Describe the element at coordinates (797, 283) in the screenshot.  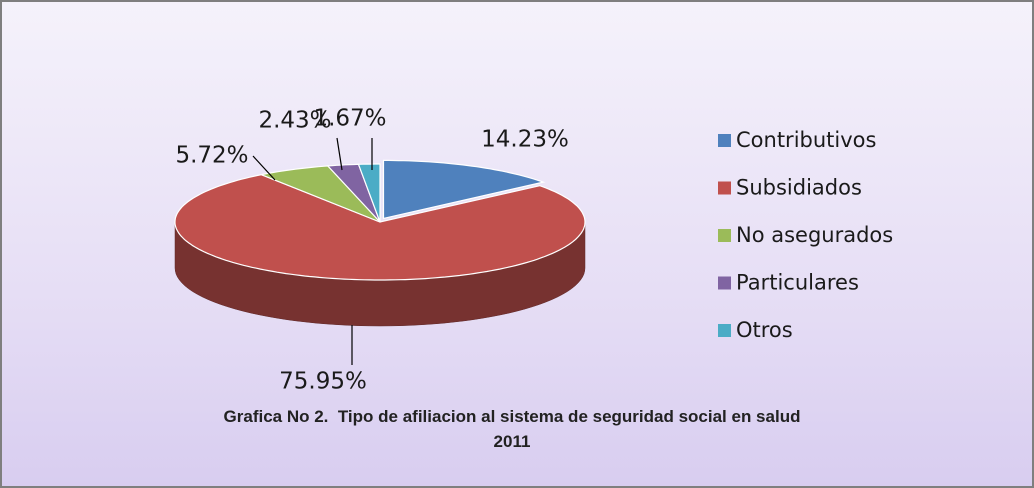
I see `legend-label: Particulares` at that location.